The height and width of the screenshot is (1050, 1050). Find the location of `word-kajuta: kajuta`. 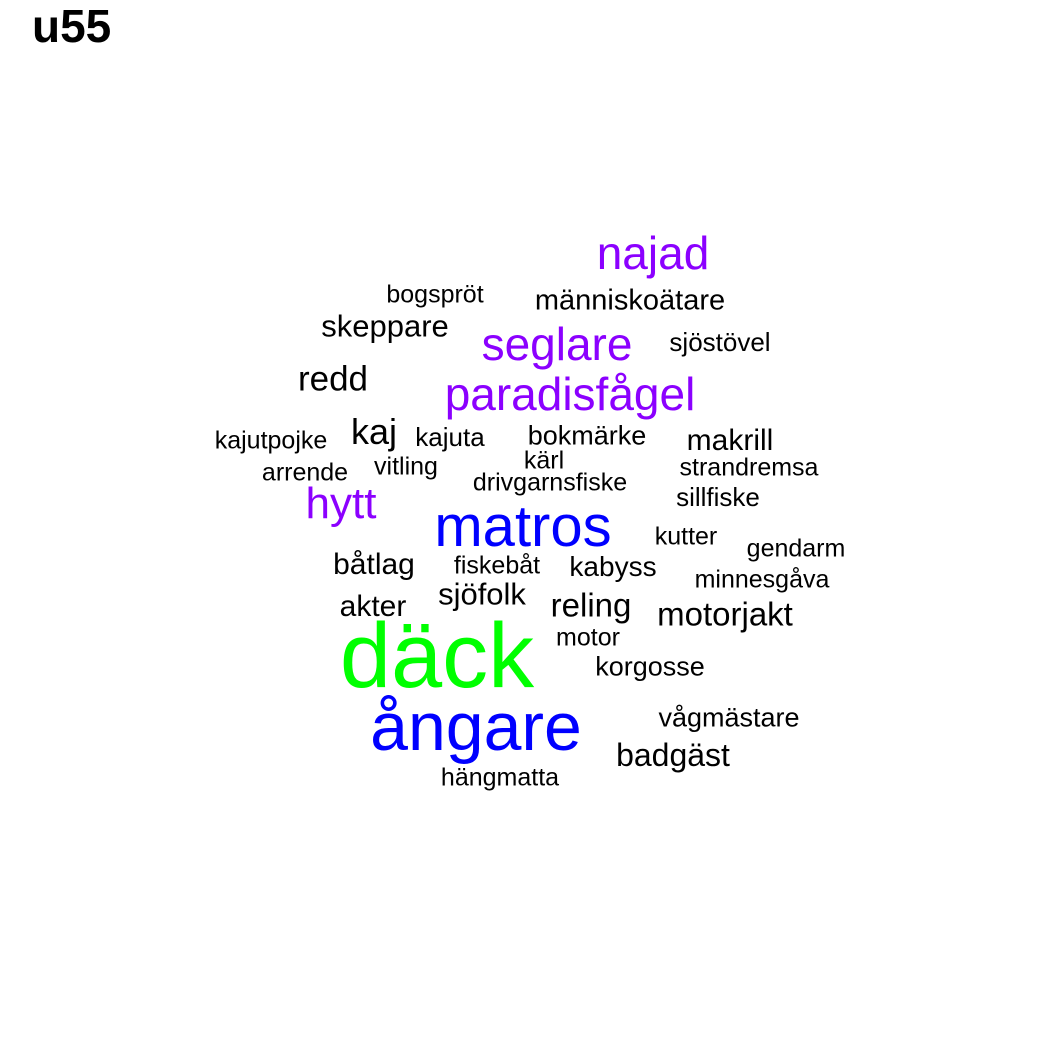

word-kajuta: kajuta is located at coordinates (450, 437).